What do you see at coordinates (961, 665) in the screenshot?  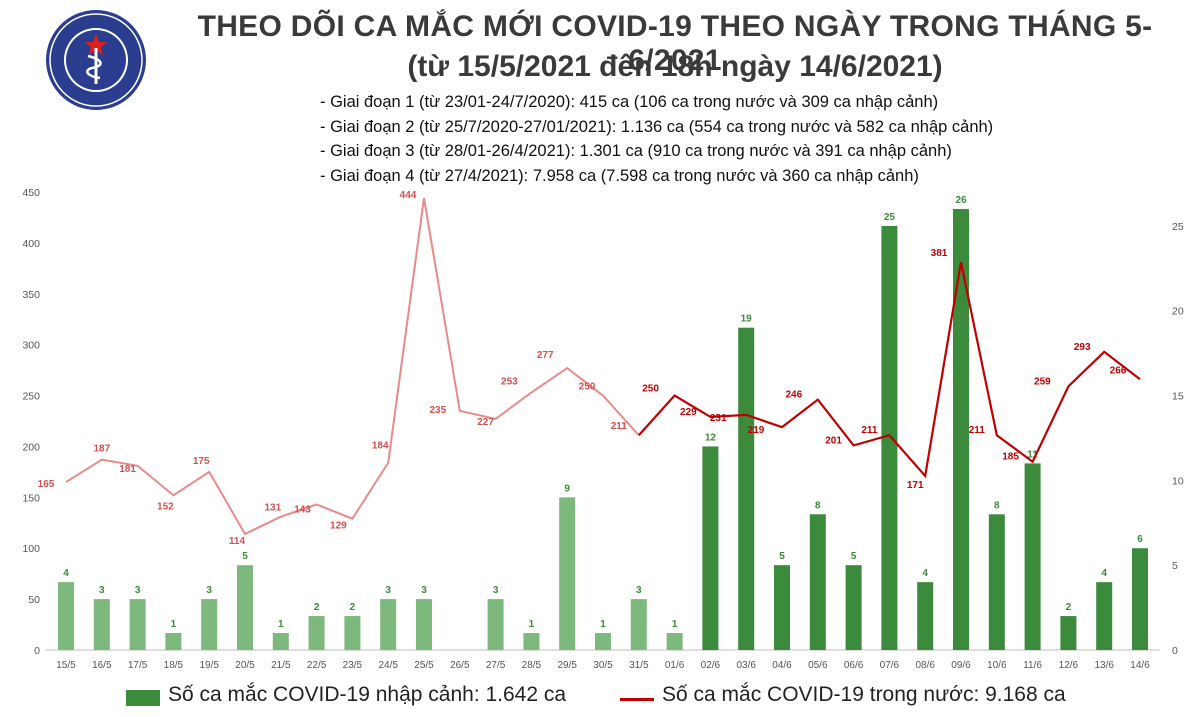 I see `x-tick-label: 09/6` at bounding box center [961, 665].